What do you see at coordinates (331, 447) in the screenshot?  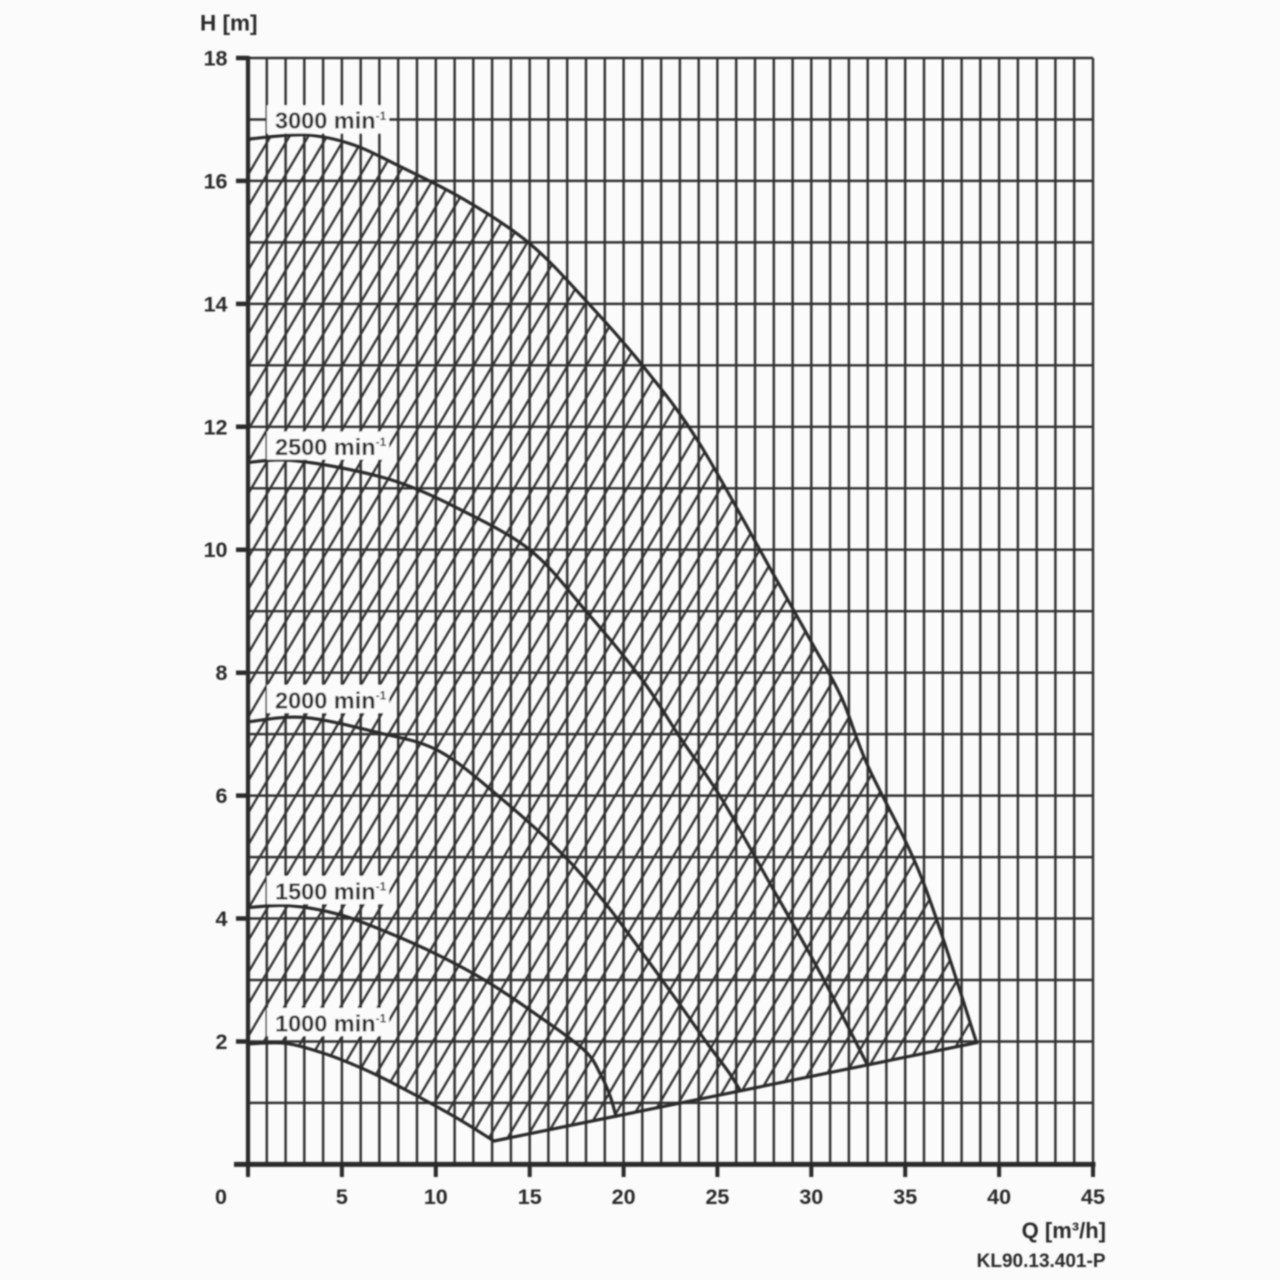 I see `svg-text: 2500 min-1` at bounding box center [331, 447].